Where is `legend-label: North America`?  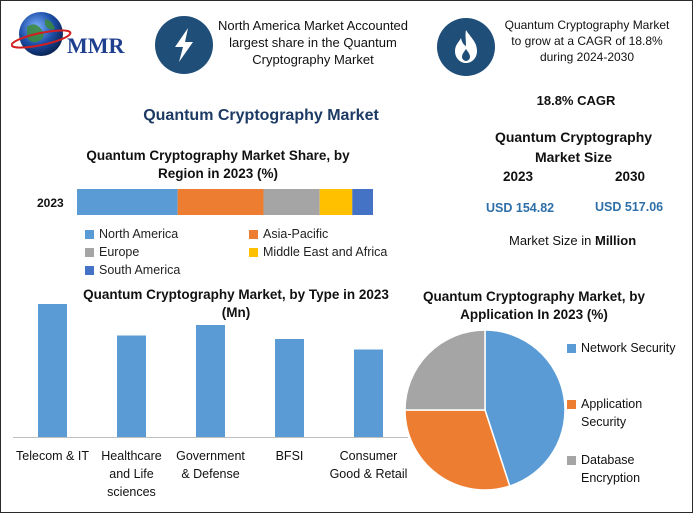 legend-label: North America is located at coordinates (139, 234).